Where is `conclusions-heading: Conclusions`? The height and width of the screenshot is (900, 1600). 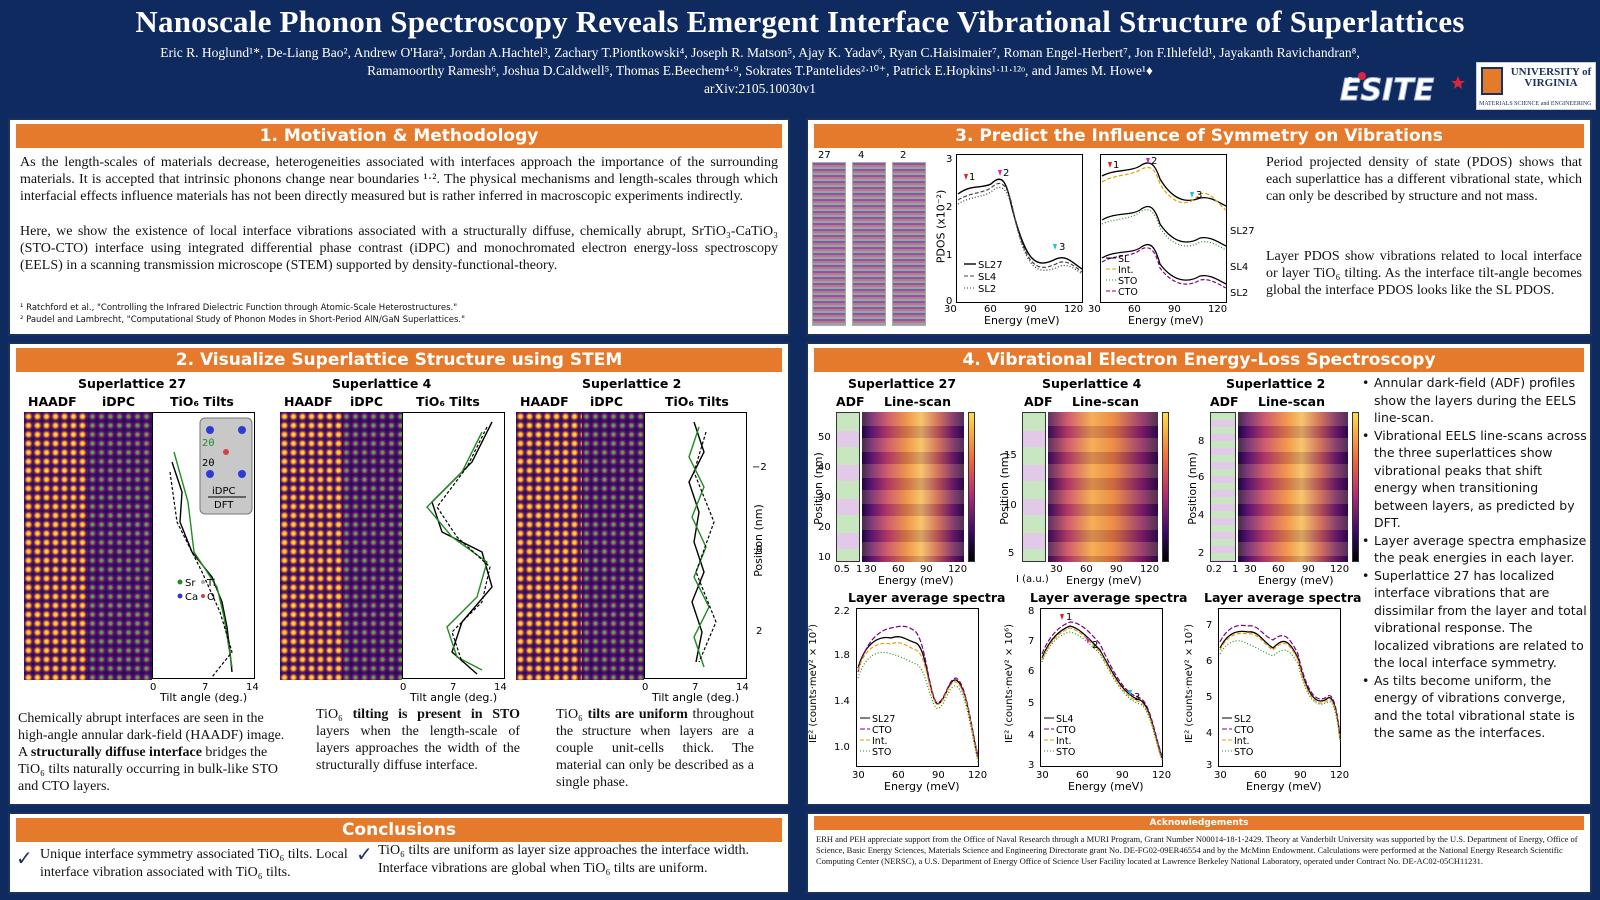
conclusions-heading: Conclusions is located at coordinates (399, 830).